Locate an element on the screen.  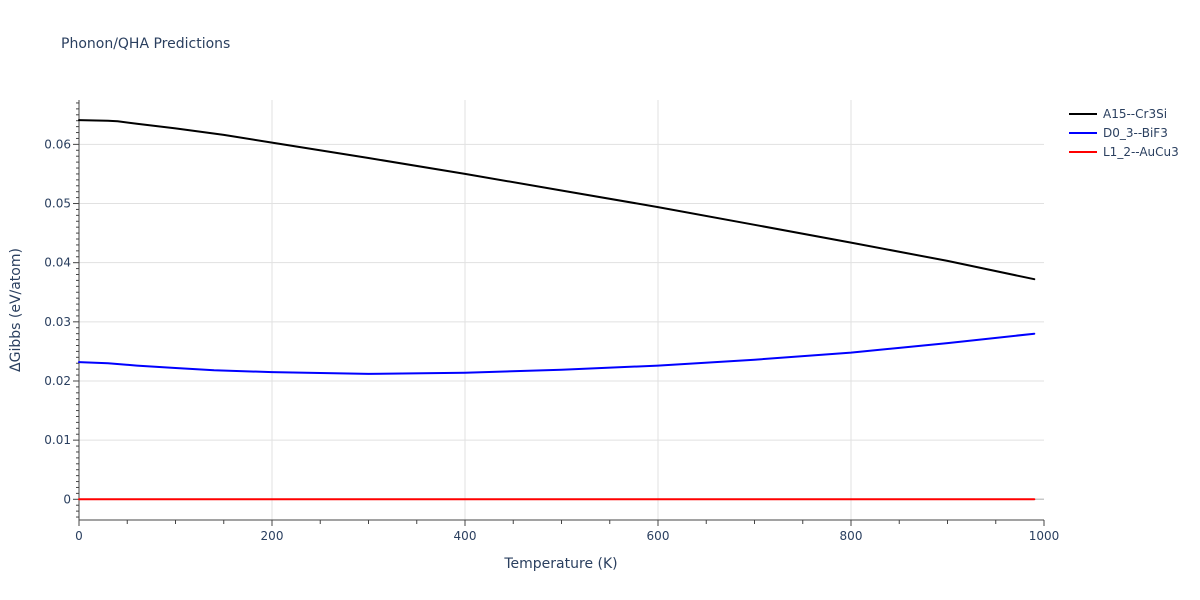
y-tick-label: 0.04 is located at coordinates (57, 263).